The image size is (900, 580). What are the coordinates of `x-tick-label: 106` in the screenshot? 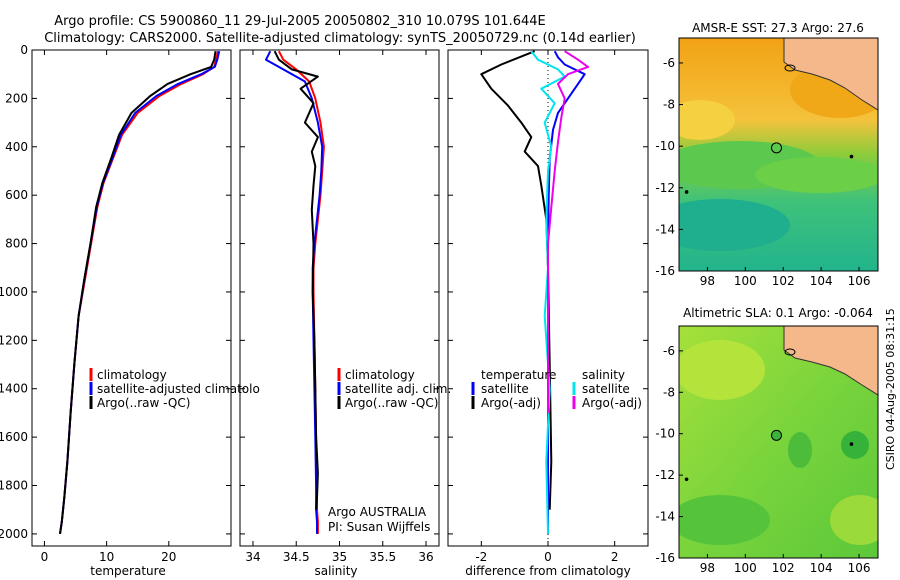 It's located at (859, 568).